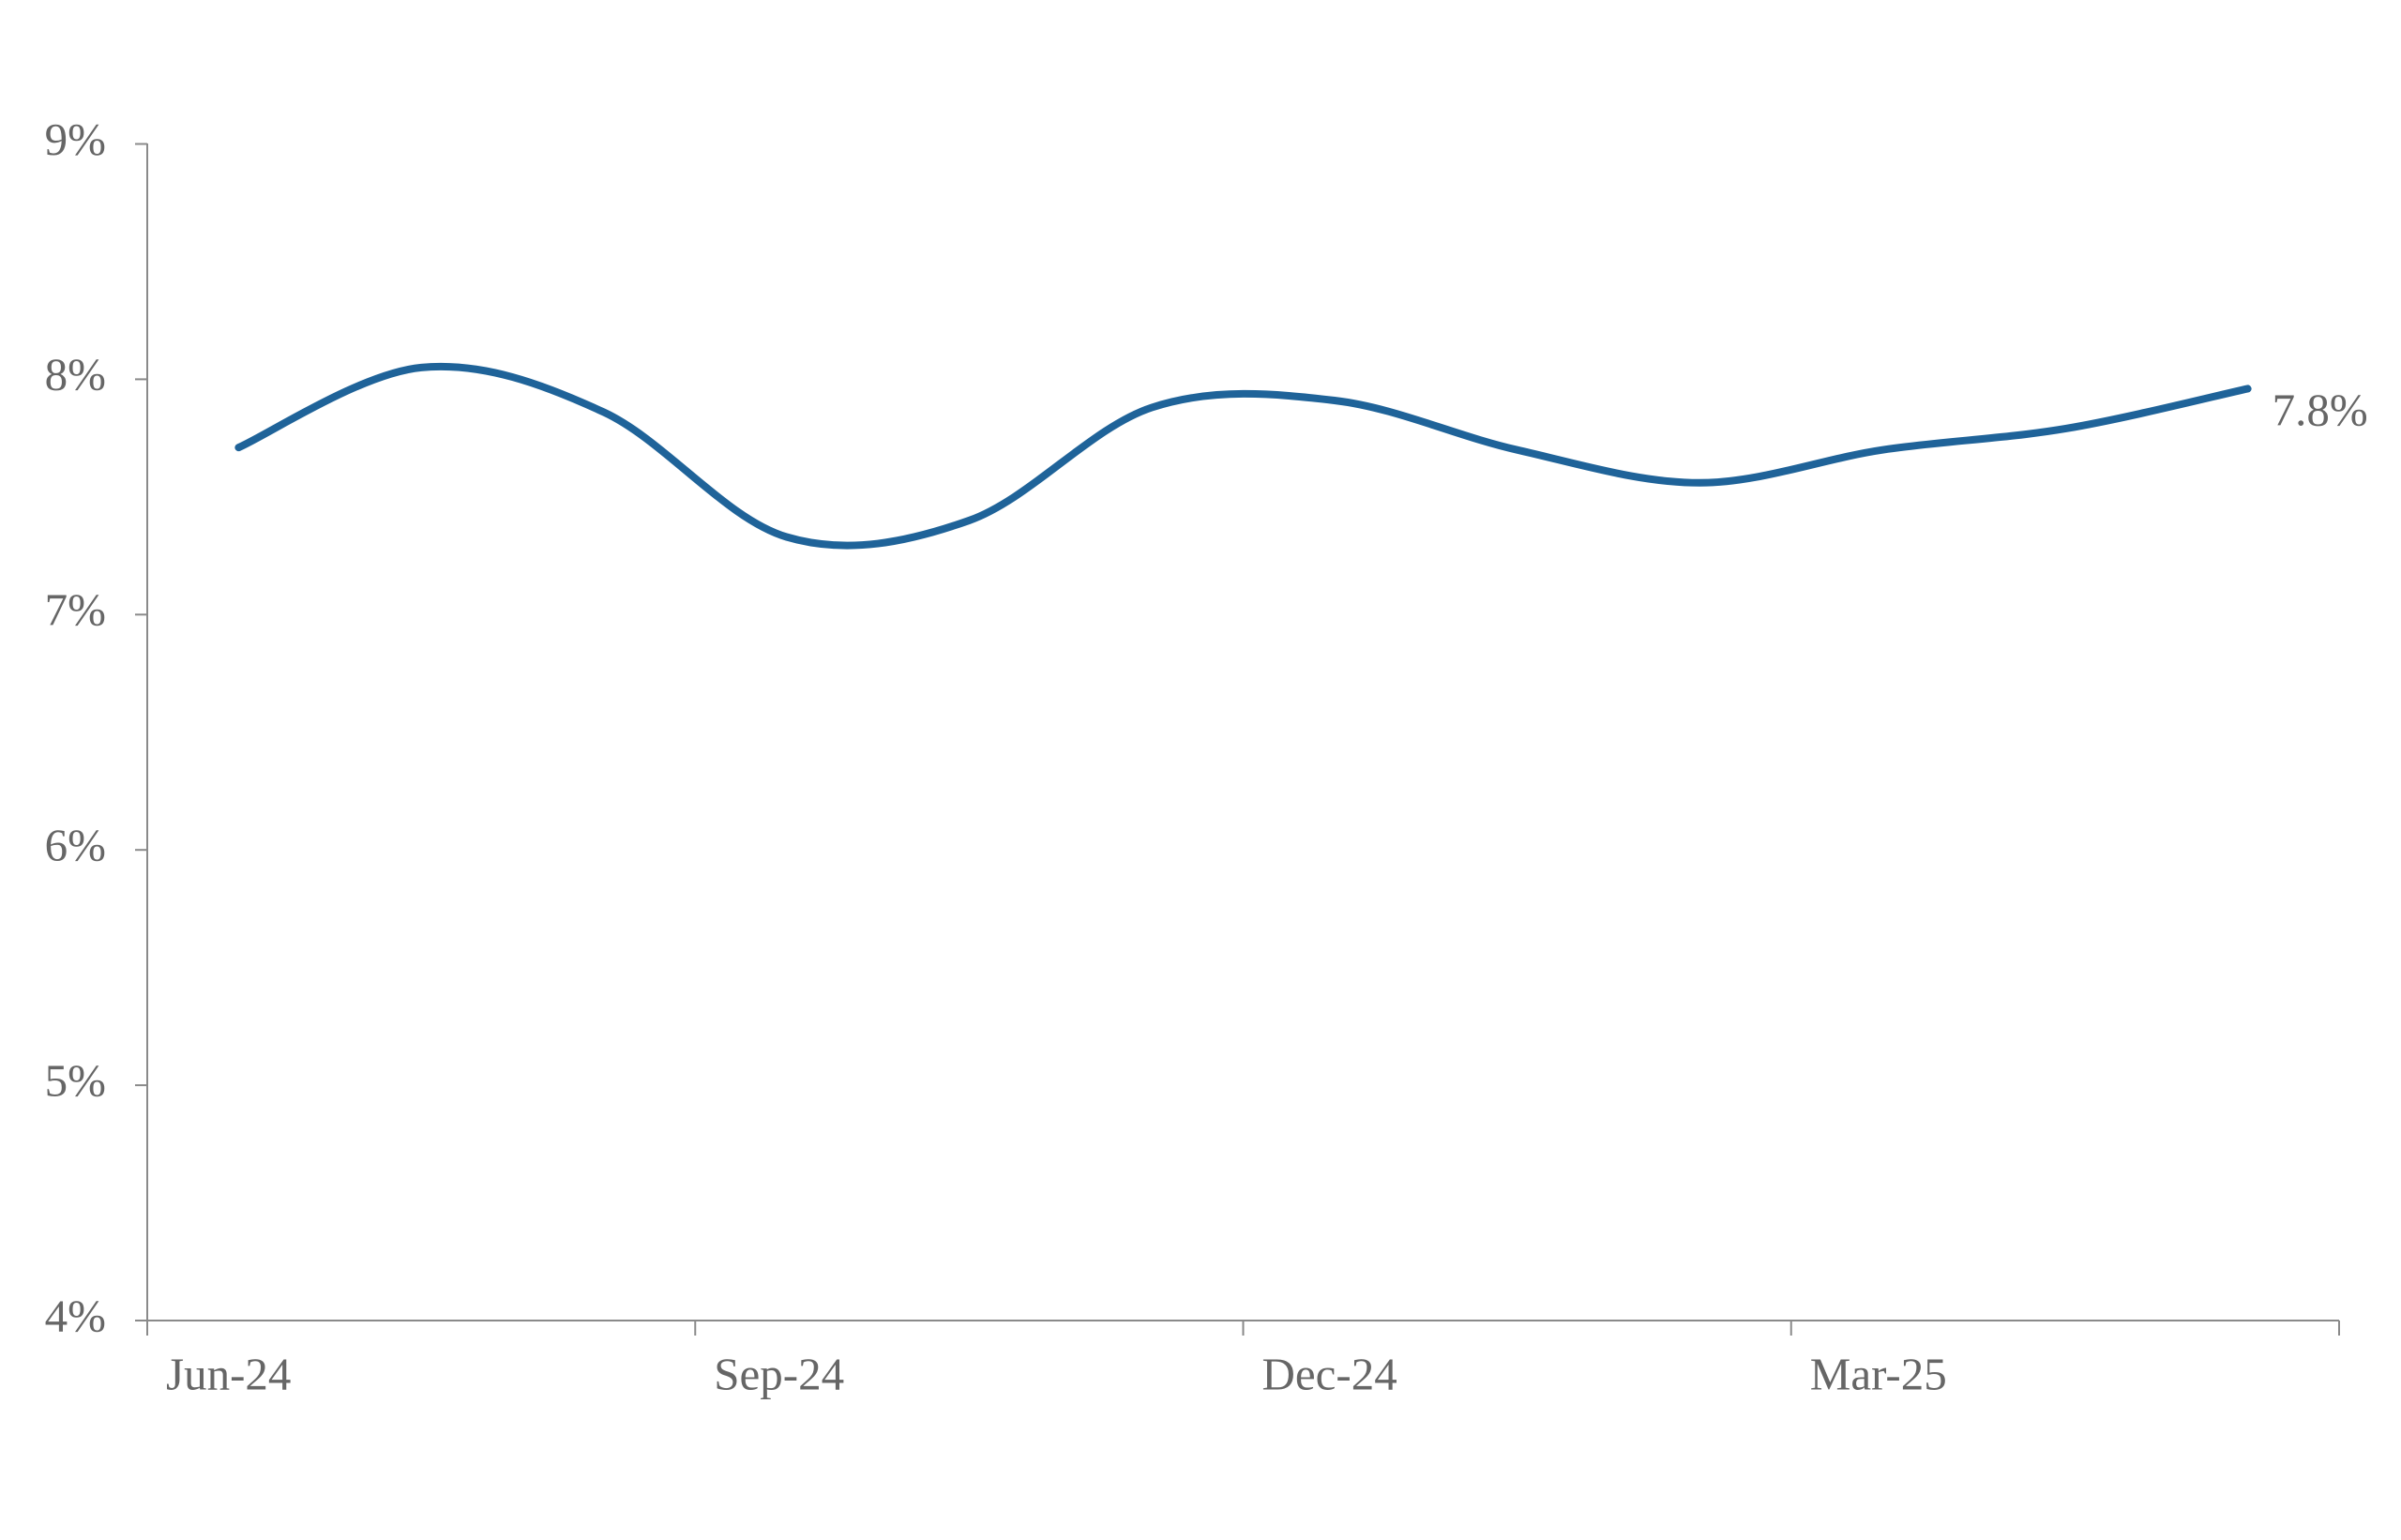 Image resolution: width=2401 pixels, height=1540 pixels. Describe the element at coordinates (228, 1373) in the screenshot. I see `x-tick-label: Jun-24` at that location.